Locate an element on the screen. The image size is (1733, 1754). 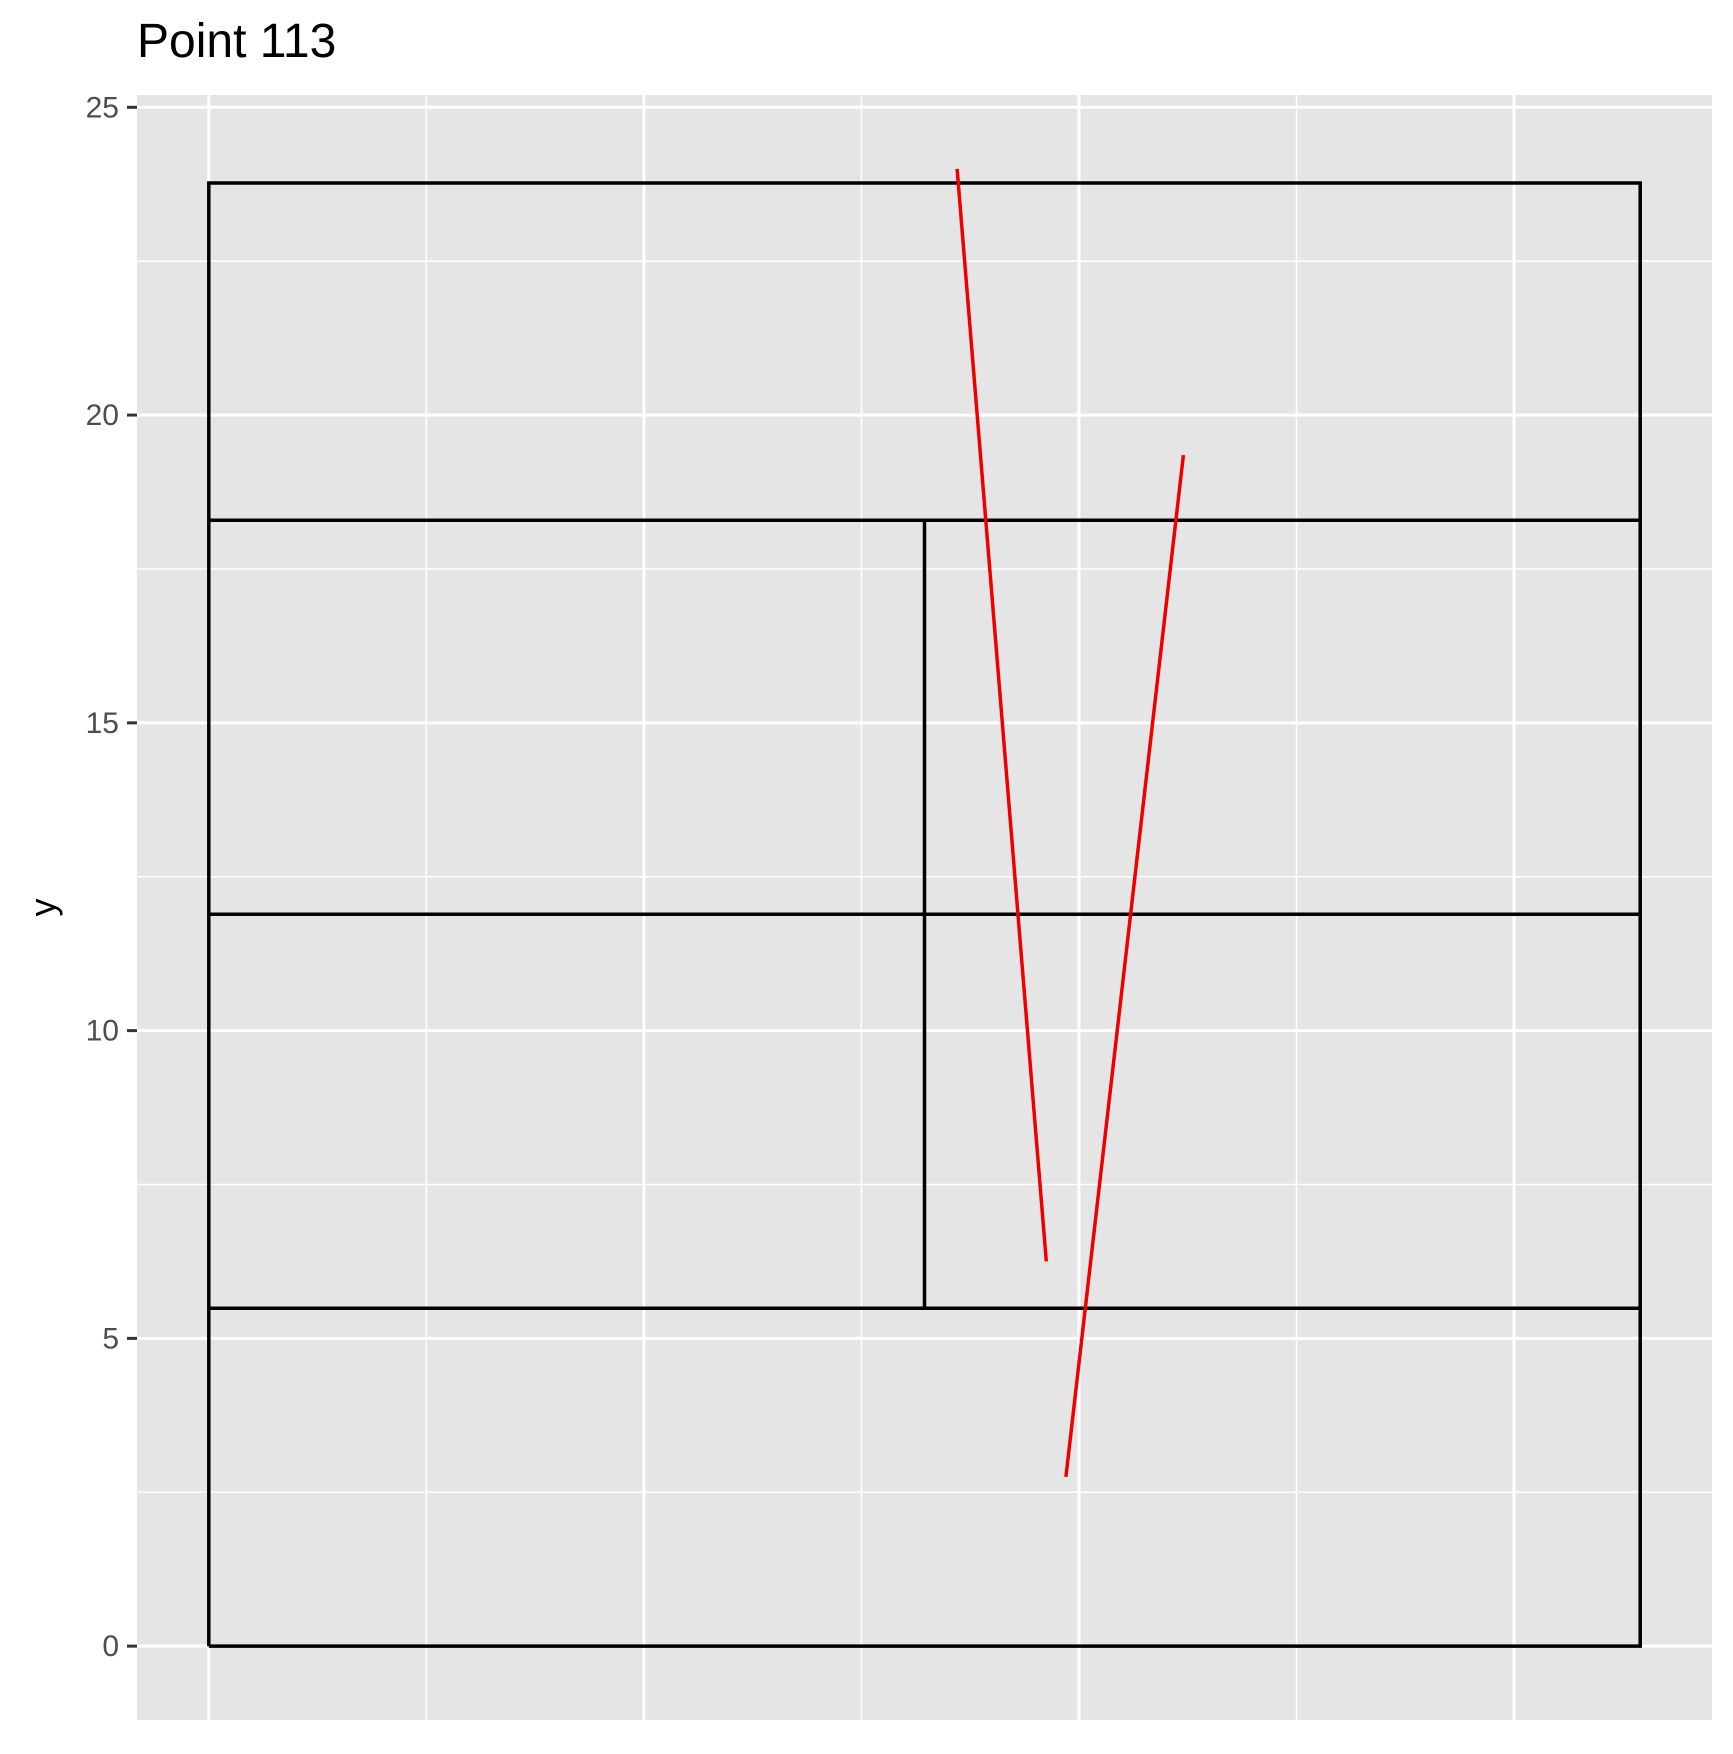
y-tick-label: 25 is located at coordinates (102, 107).